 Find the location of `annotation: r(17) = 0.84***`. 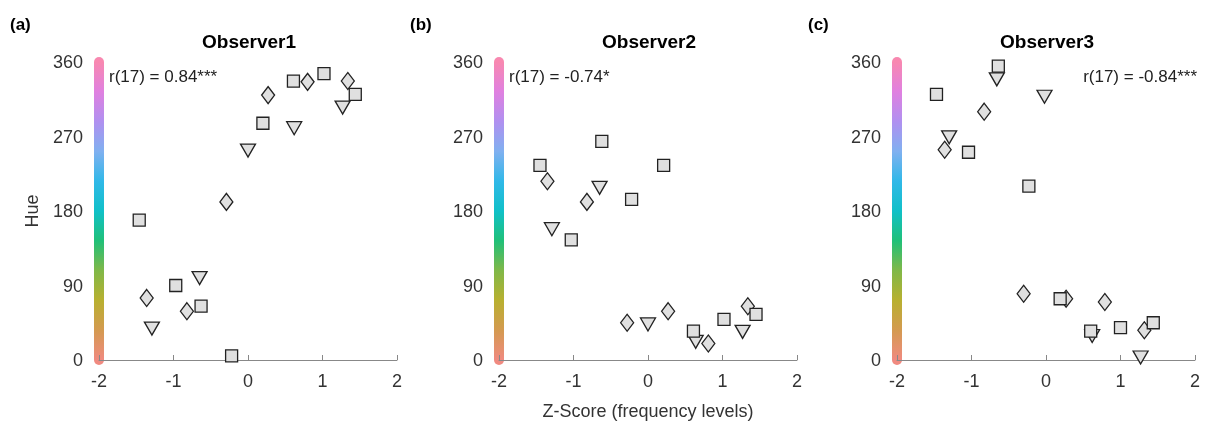

annotation: r(17) = 0.84*** is located at coordinates (163, 76).